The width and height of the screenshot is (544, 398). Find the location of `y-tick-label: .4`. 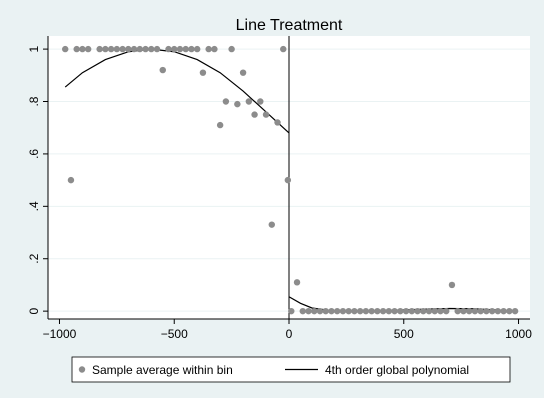

y-tick-label: .4 is located at coordinates (34, 206).